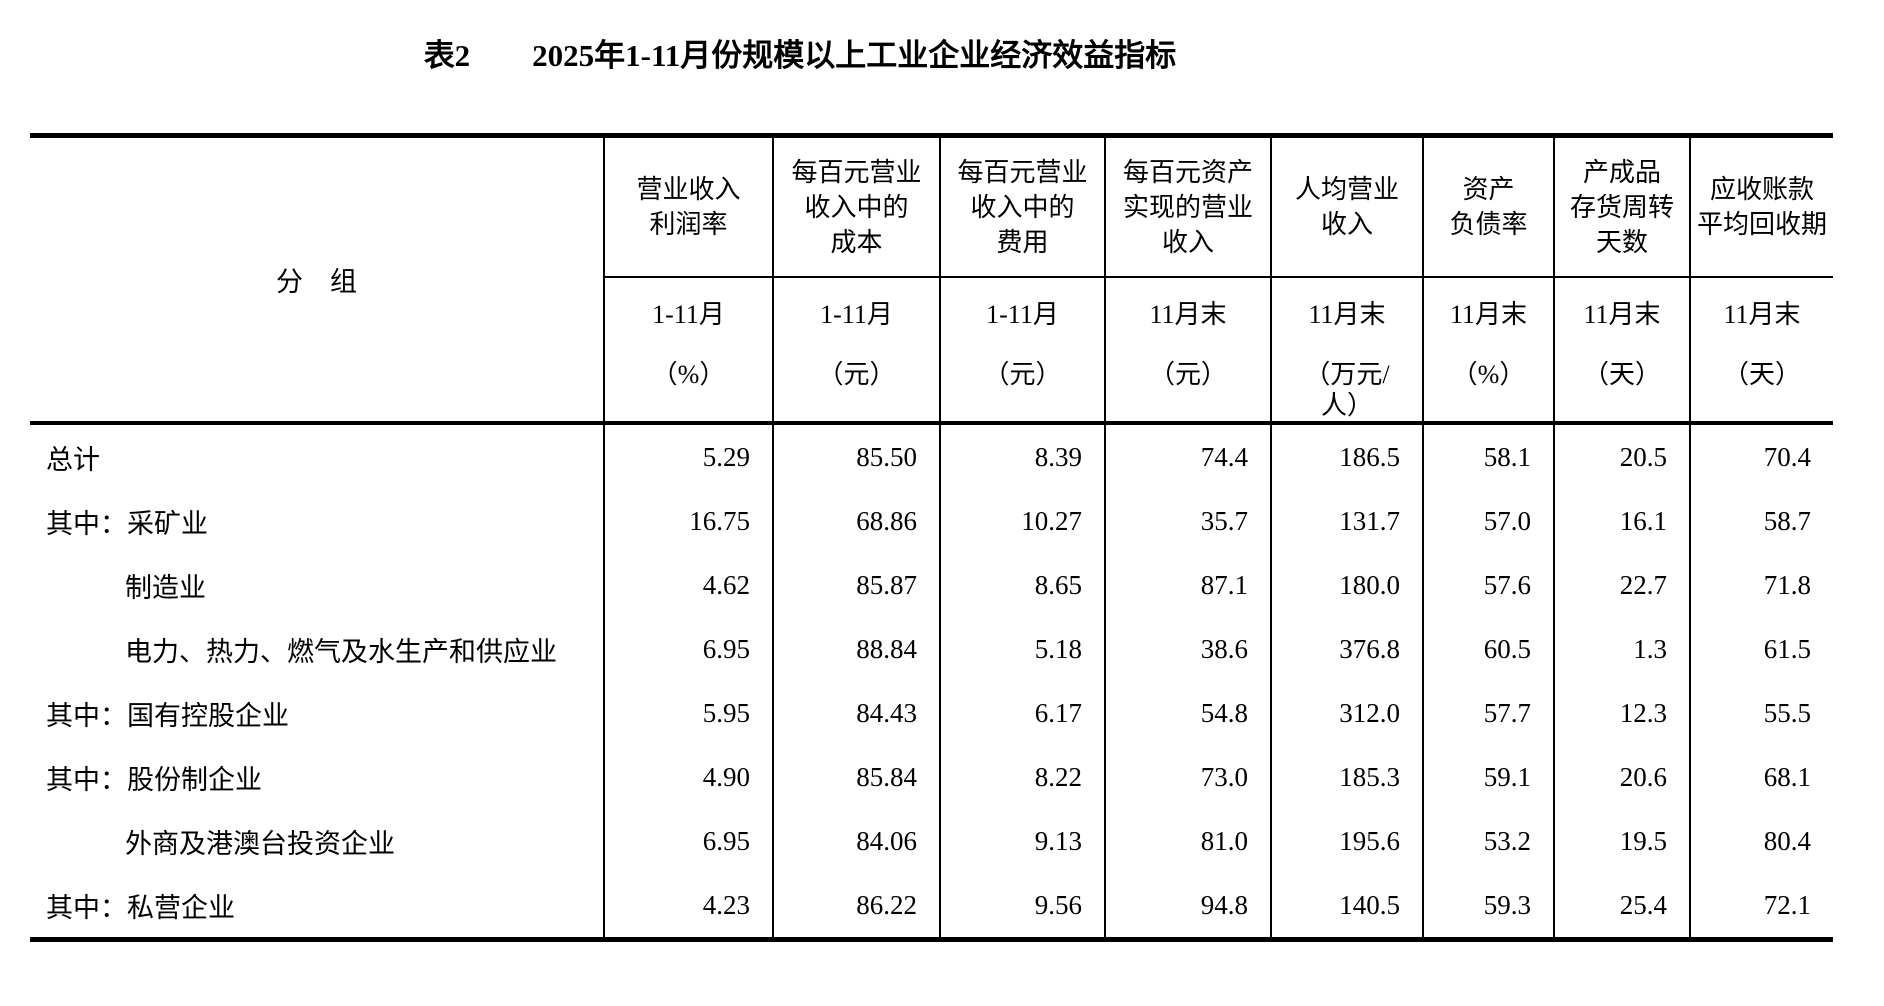  What do you see at coordinates (181, 907) in the screenshot?
I see `row-label-text: 私营企业` at bounding box center [181, 907].